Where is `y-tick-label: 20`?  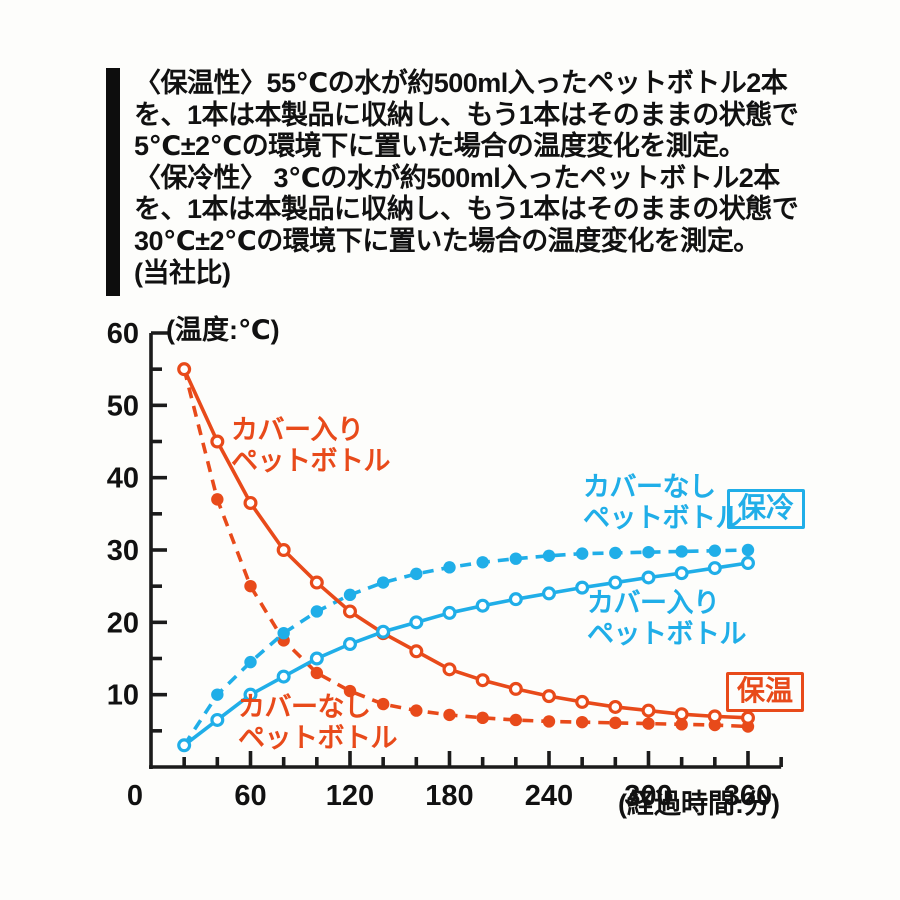
y-tick-label: 20 is located at coordinates (123, 623).